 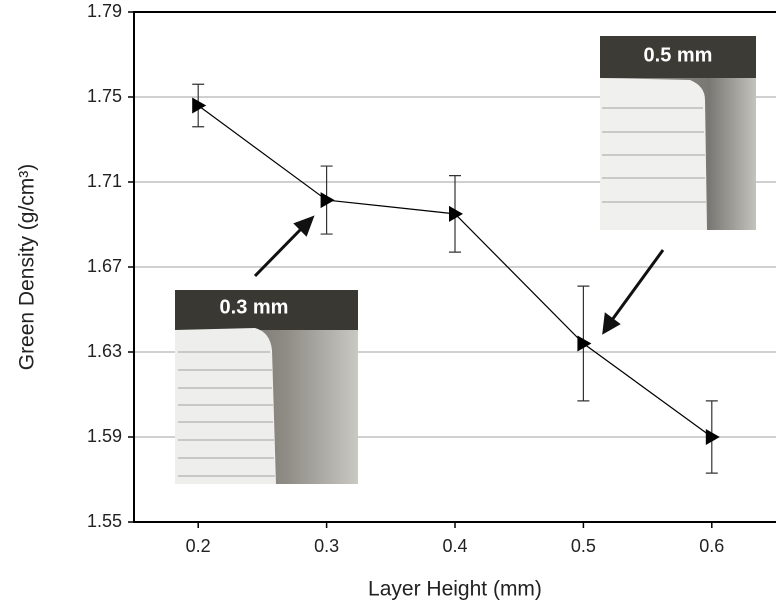 What do you see at coordinates (104, 436) in the screenshot?
I see `y-tick-label: 1.59` at bounding box center [104, 436].